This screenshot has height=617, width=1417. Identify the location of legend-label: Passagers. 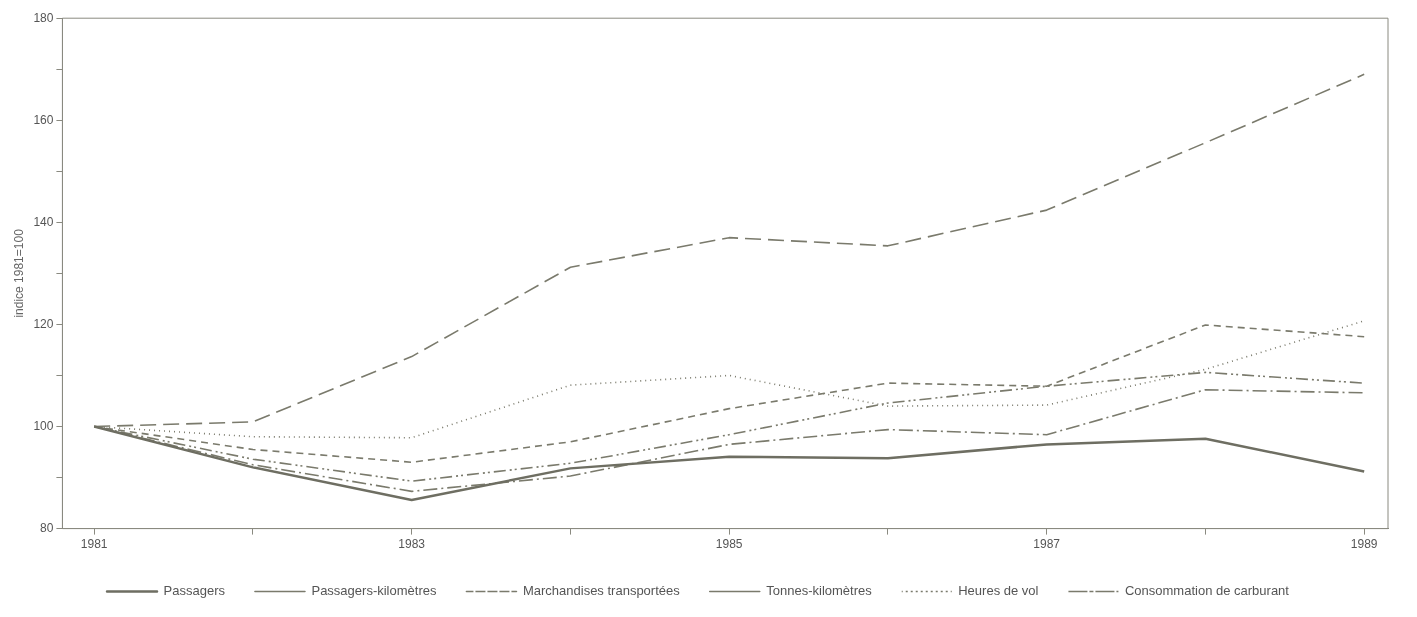
(194, 591).